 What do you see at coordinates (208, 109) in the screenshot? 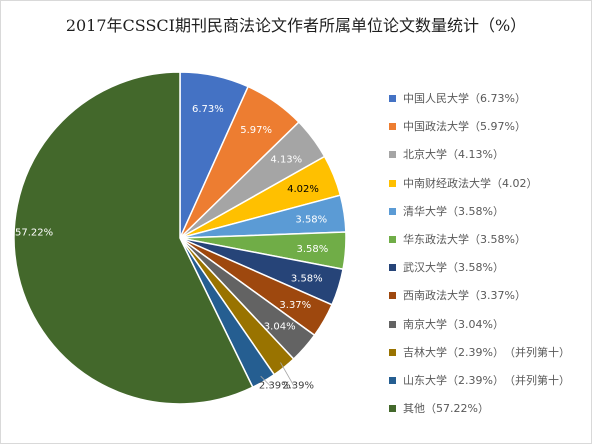
I see `slice-data-label: 6.73%` at bounding box center [208, 109].